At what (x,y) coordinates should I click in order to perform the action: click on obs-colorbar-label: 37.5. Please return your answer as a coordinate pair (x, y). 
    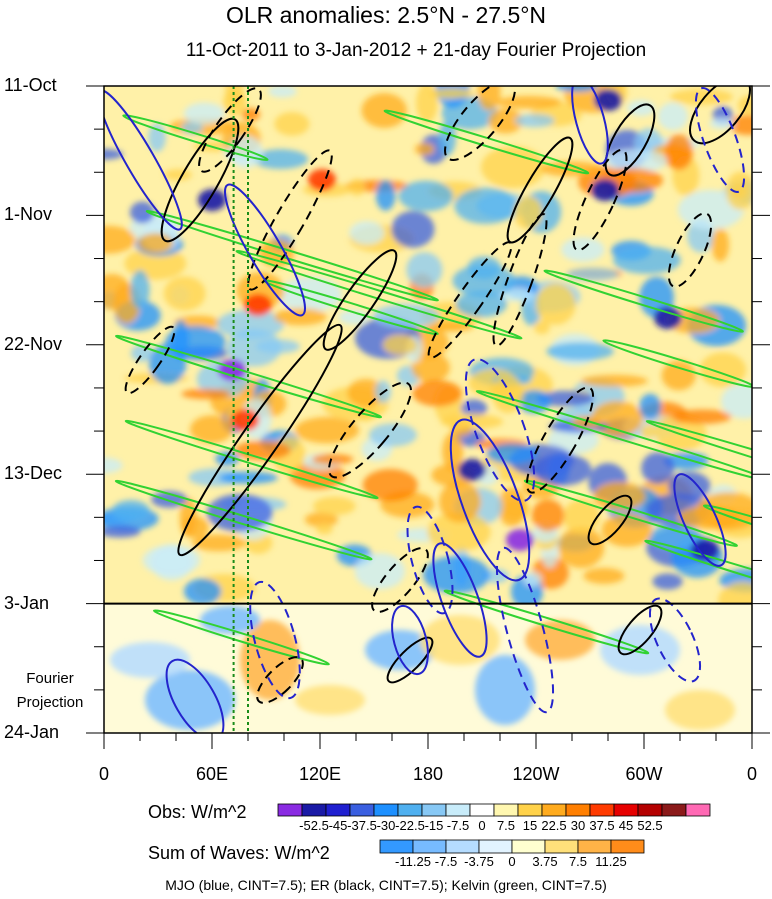
    Looking at the image, I should click on (601, 825).